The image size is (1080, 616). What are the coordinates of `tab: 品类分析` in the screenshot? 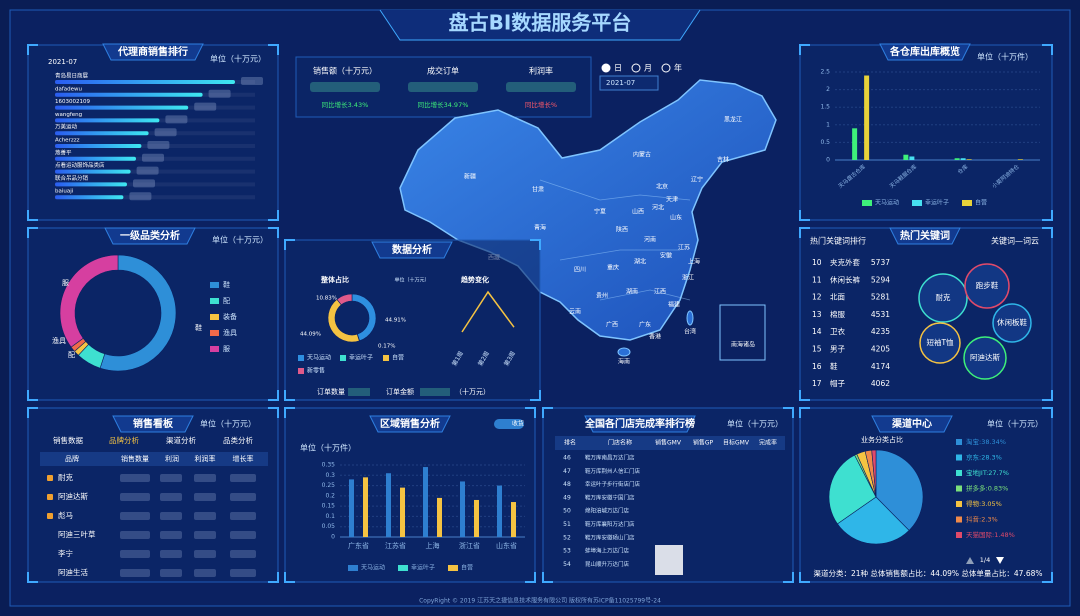 It's located at (238, 440).